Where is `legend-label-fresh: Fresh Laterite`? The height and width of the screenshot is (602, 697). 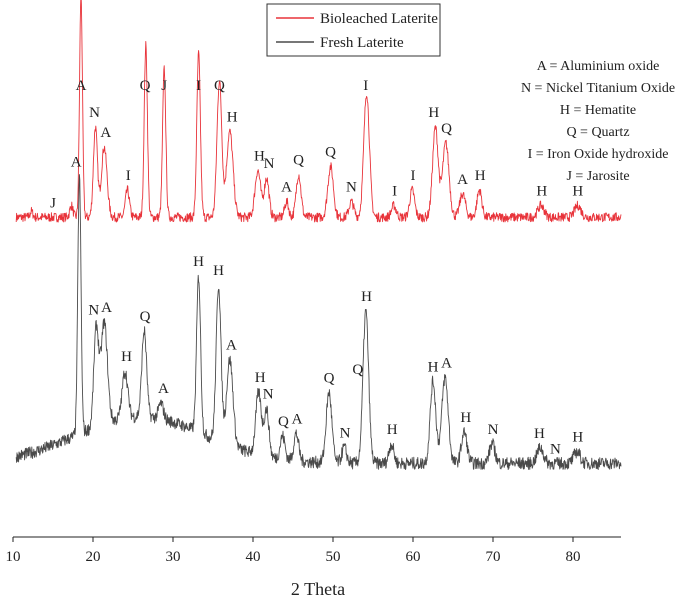
legend-label-fresh: Fresh Laterite is located at coordinates (362, 43).